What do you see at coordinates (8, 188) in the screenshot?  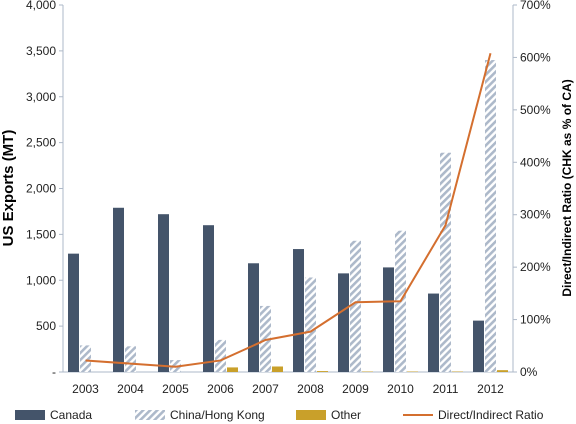 I see `y-axis-title: US Exports (MT)` at bounding box center [8, 188].